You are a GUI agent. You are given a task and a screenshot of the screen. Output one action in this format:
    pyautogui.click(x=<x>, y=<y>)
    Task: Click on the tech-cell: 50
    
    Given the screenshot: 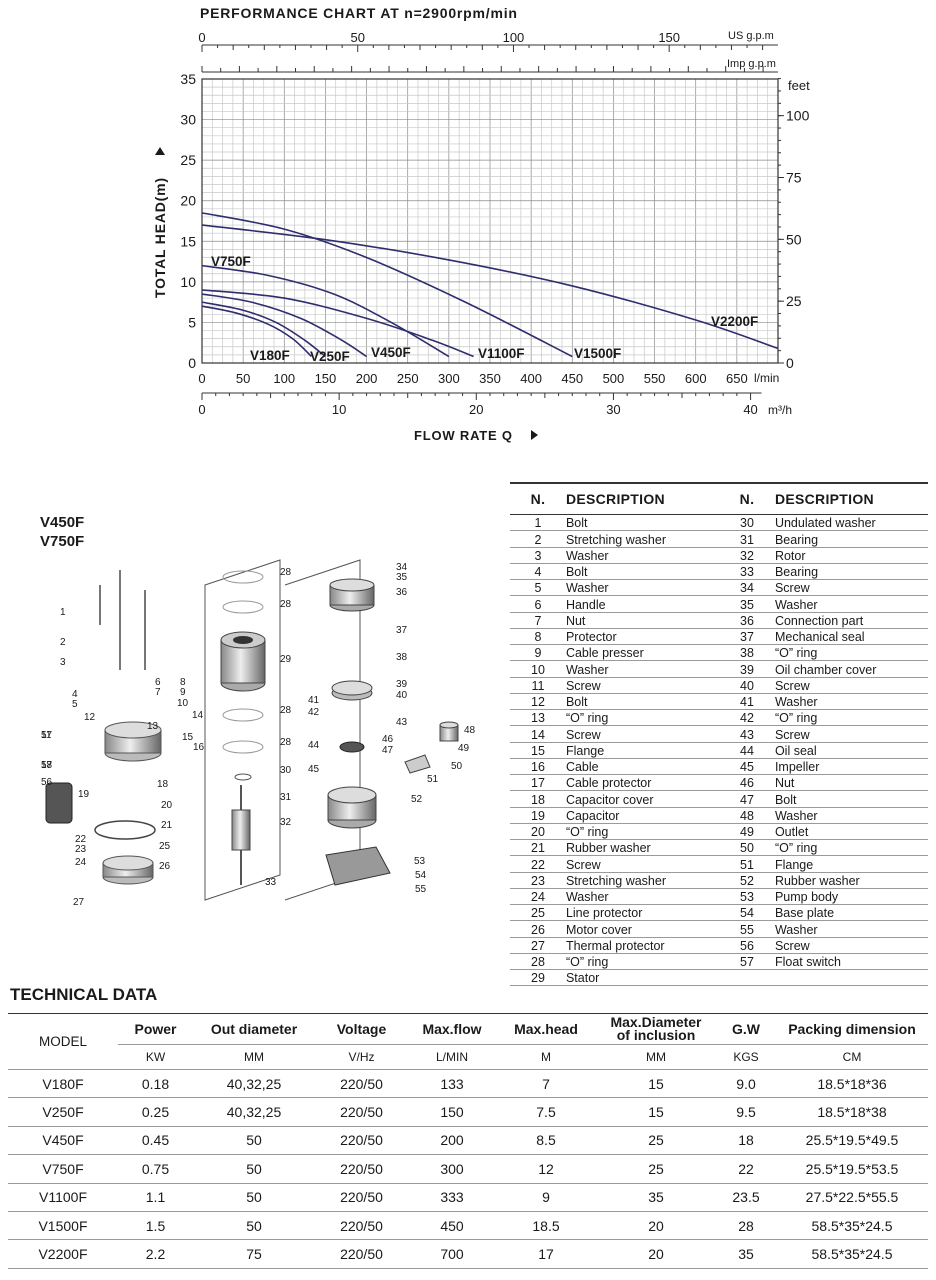 What is the action you would take?
    pyautogui.click(x=254, y=1141)
    